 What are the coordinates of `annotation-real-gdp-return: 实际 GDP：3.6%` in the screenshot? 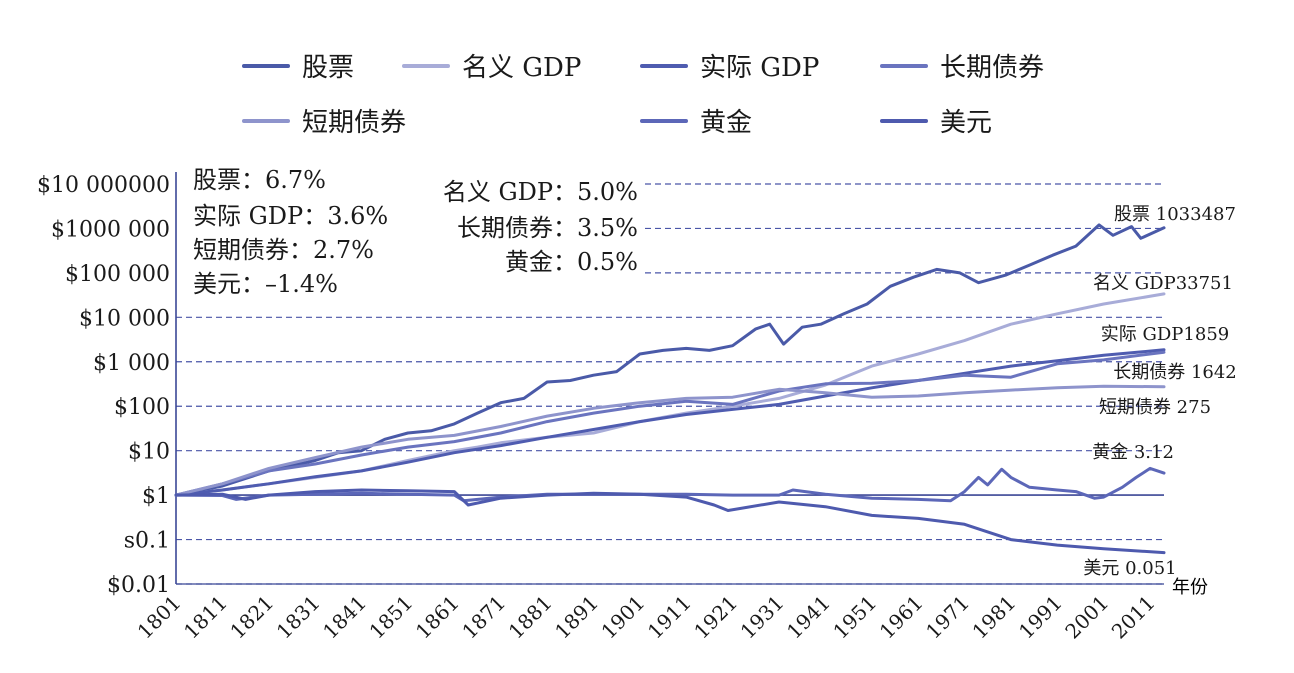 It's located at (291, 216).